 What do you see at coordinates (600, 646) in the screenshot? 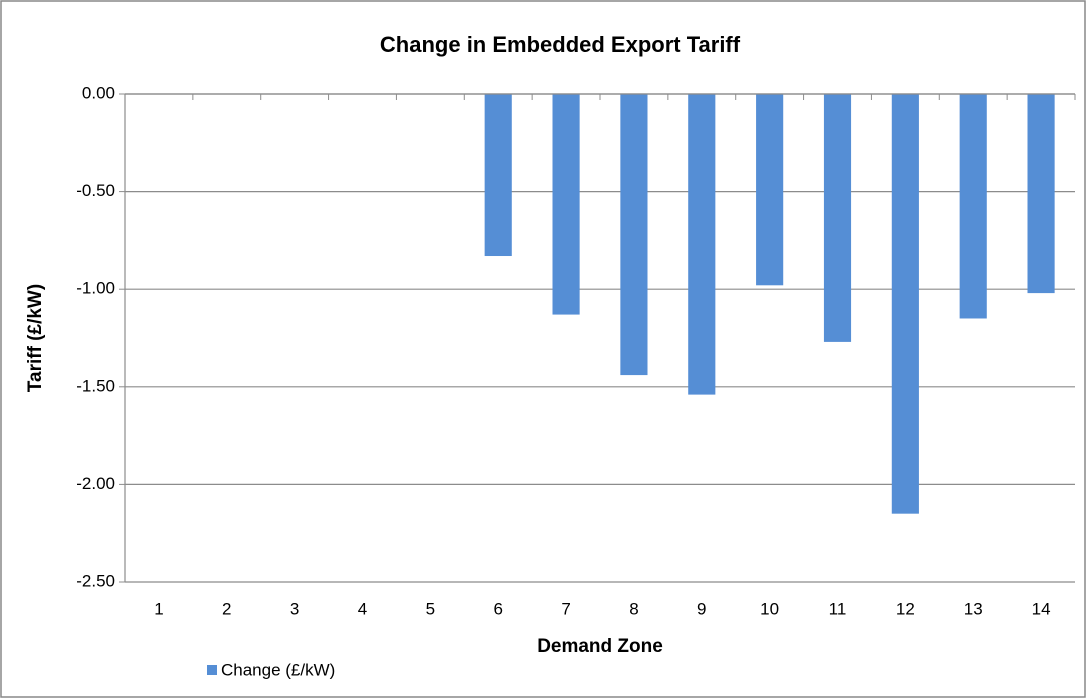
I see `x-axis-label: Demand Zone` at bounding box center [600, 646].